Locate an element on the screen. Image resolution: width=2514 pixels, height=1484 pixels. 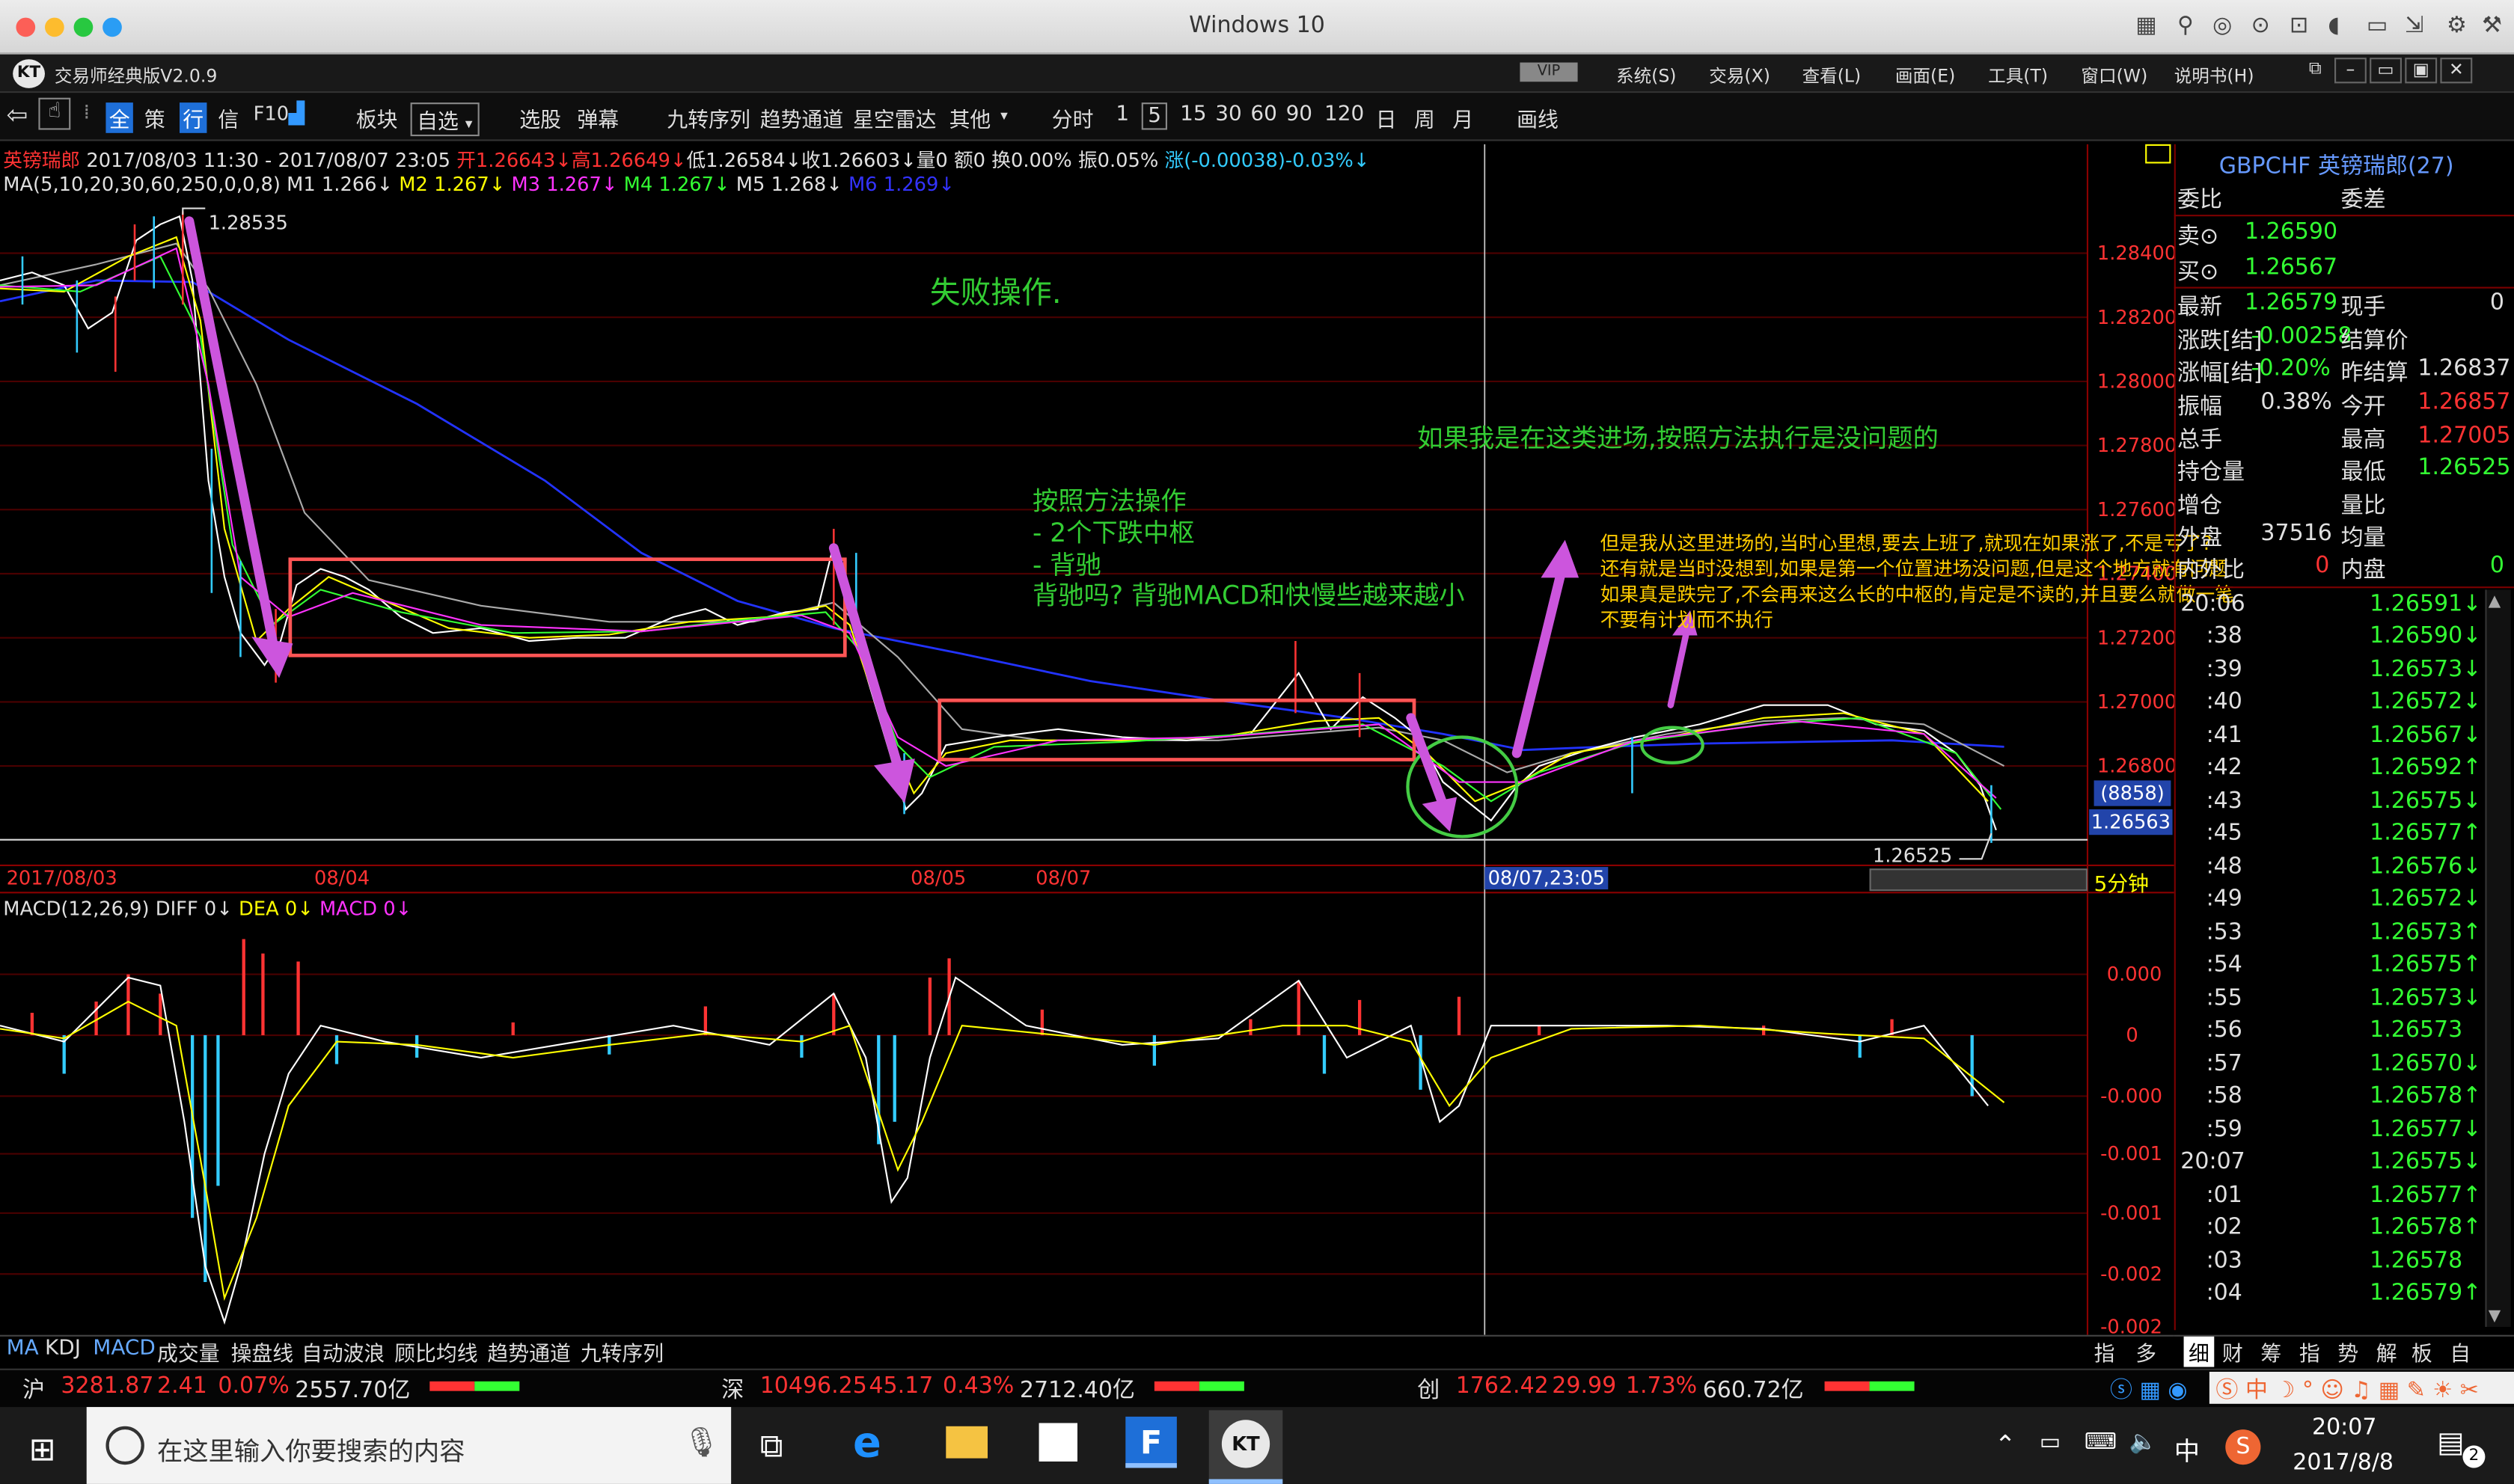
tab-trend-channel: 趋势通道 is located at coordinates (529, 1355).